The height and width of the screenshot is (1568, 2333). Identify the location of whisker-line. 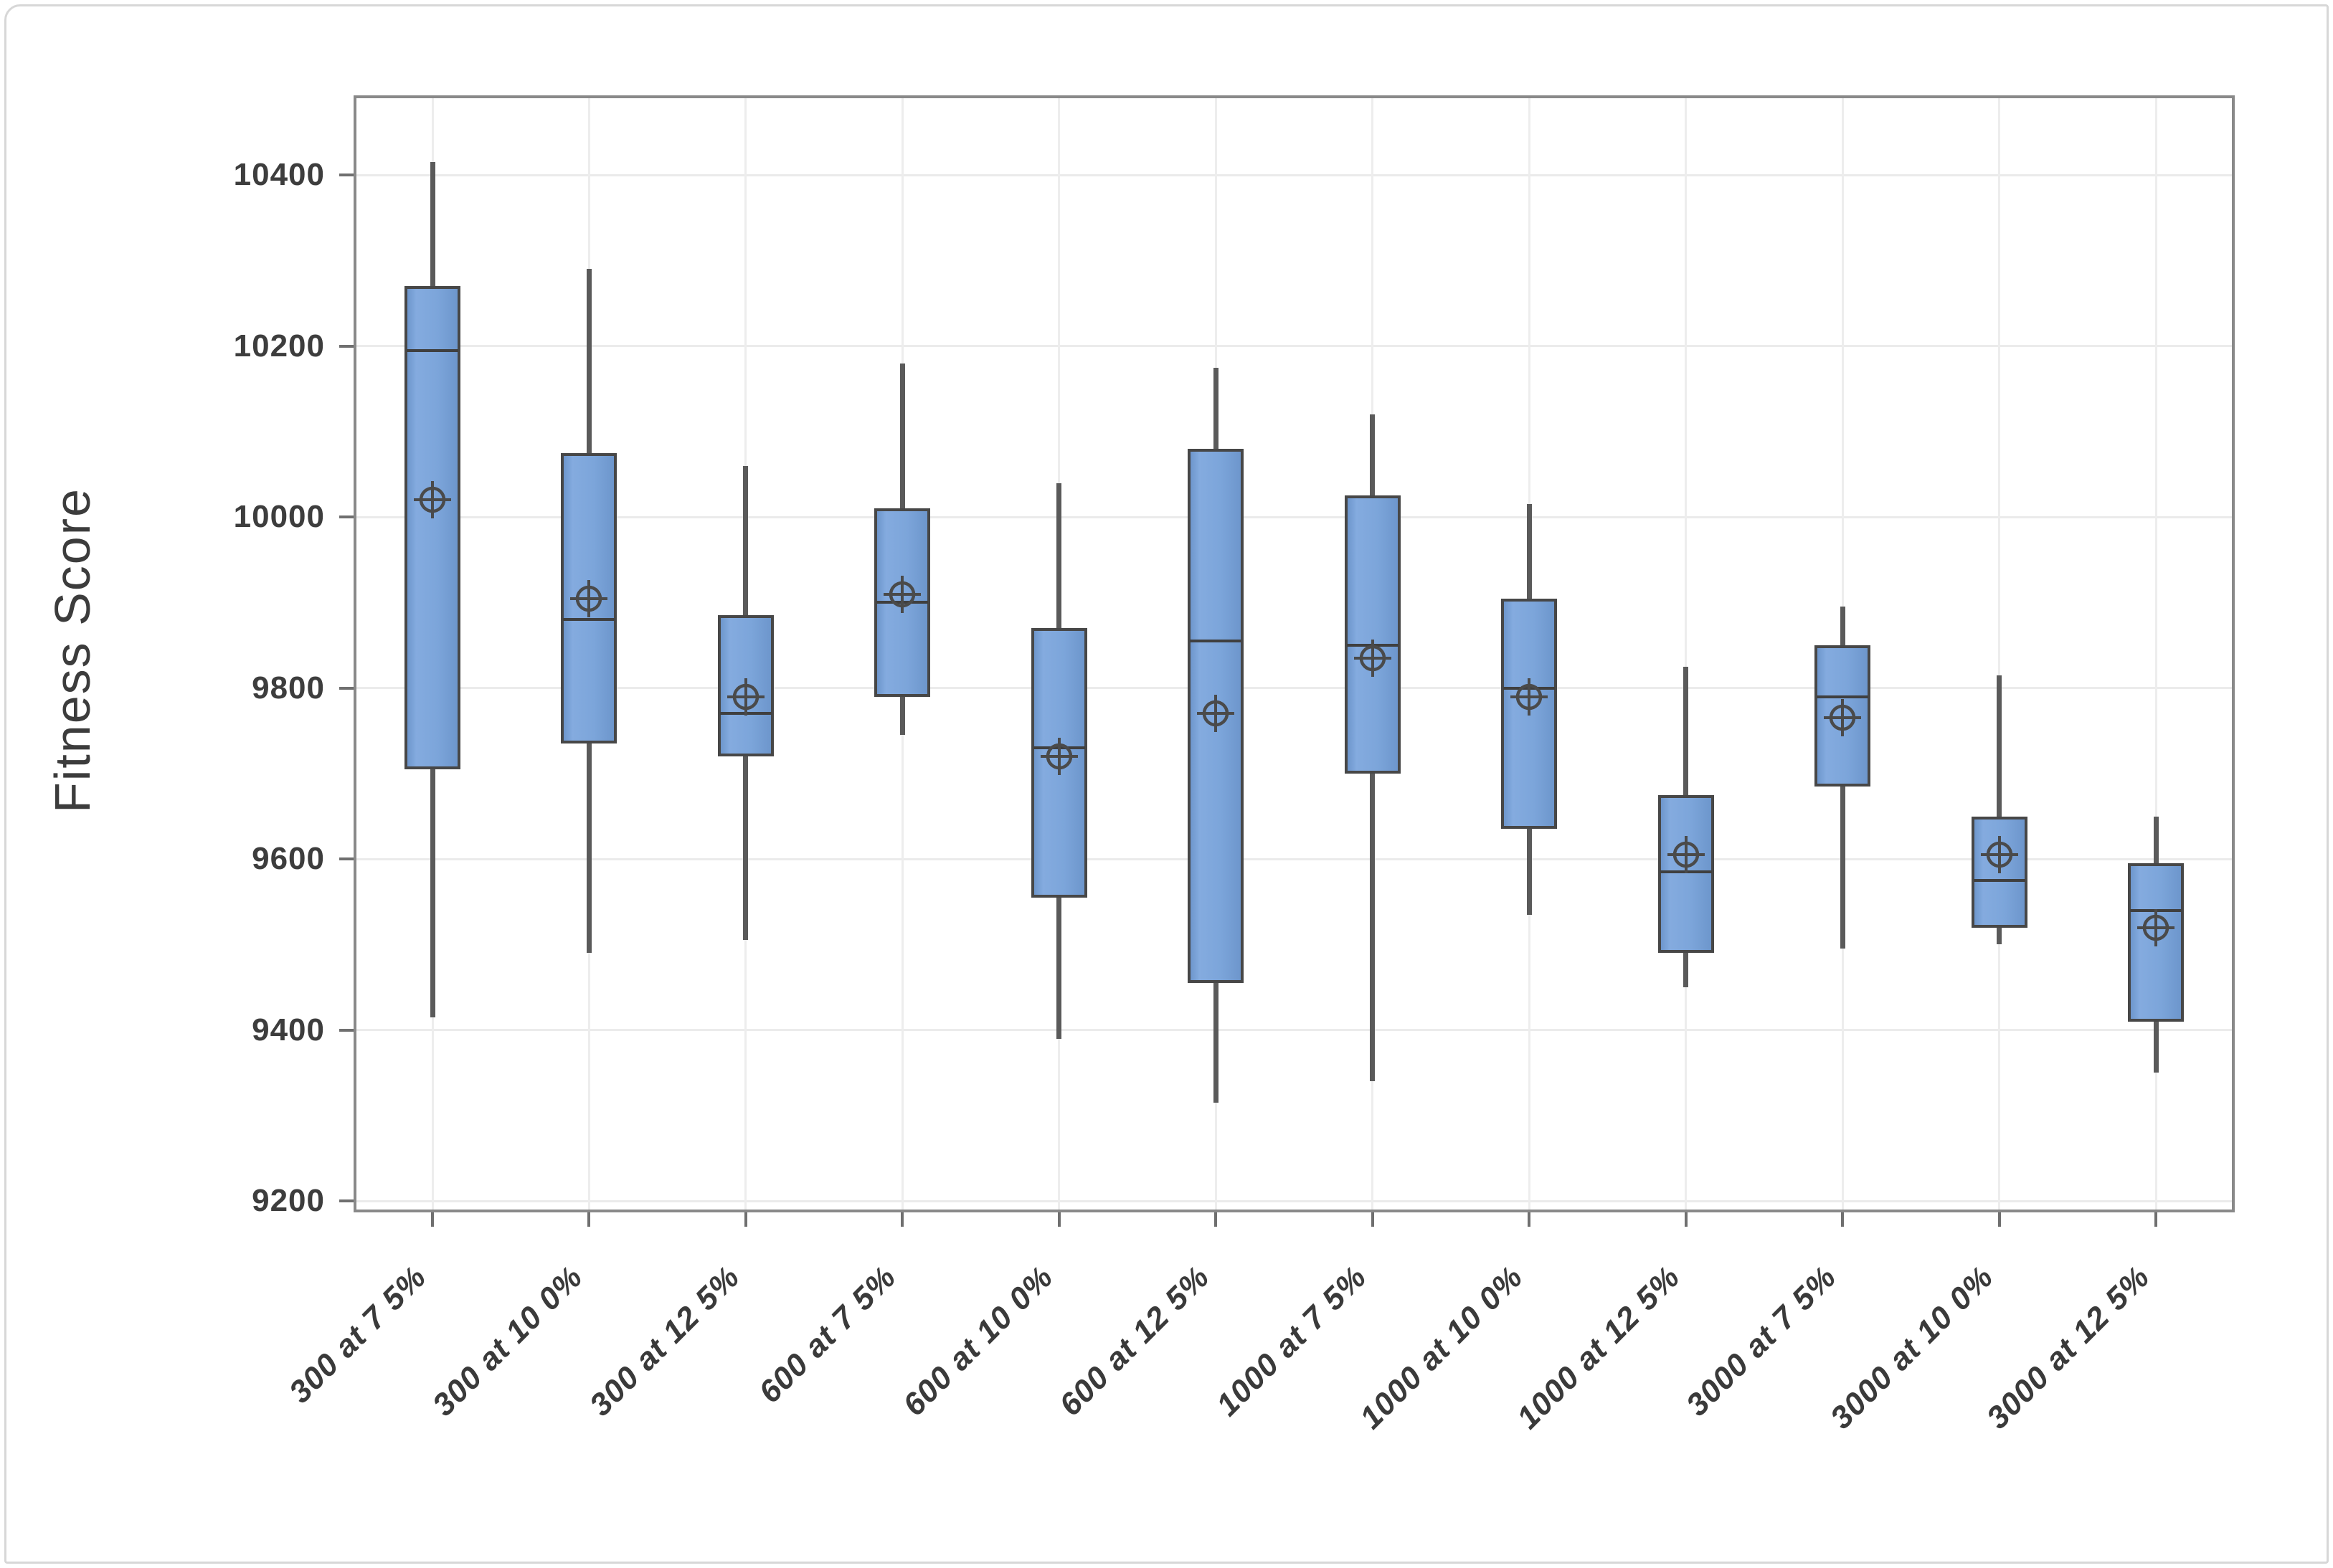
(1999, 810).